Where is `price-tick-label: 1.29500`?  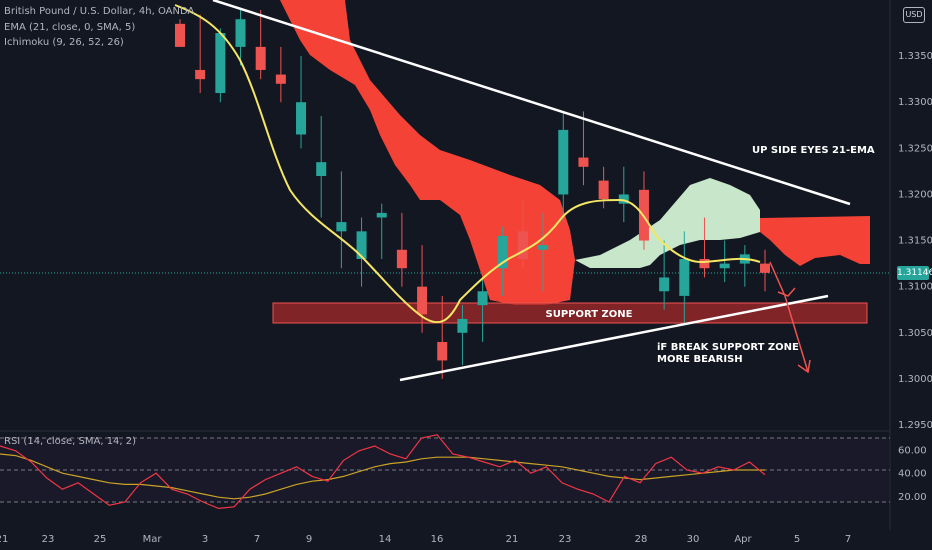 price-tick-label: 1.29500 is located at coordinates (915, 425).